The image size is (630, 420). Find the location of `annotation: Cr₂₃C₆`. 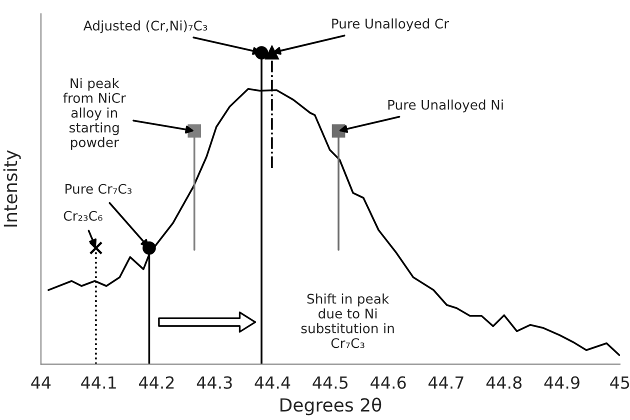

annotation: Cr₂₃C₆ is located at coordinates (83, 215).